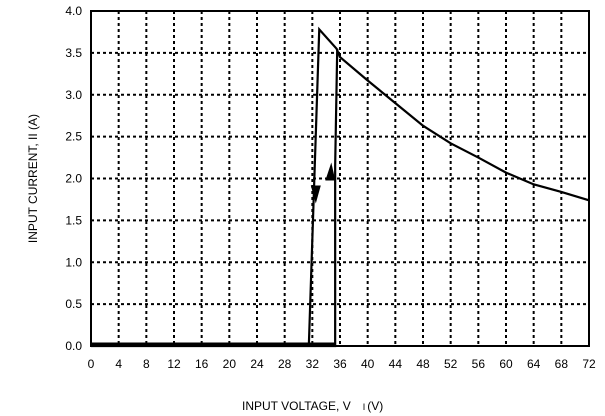 The height and width of the screenshot is (416, 605). What do you see at coordinates (230, 364) in the screenshot?
I see `x-tick-label: 20` at bounding box center [230, 364].